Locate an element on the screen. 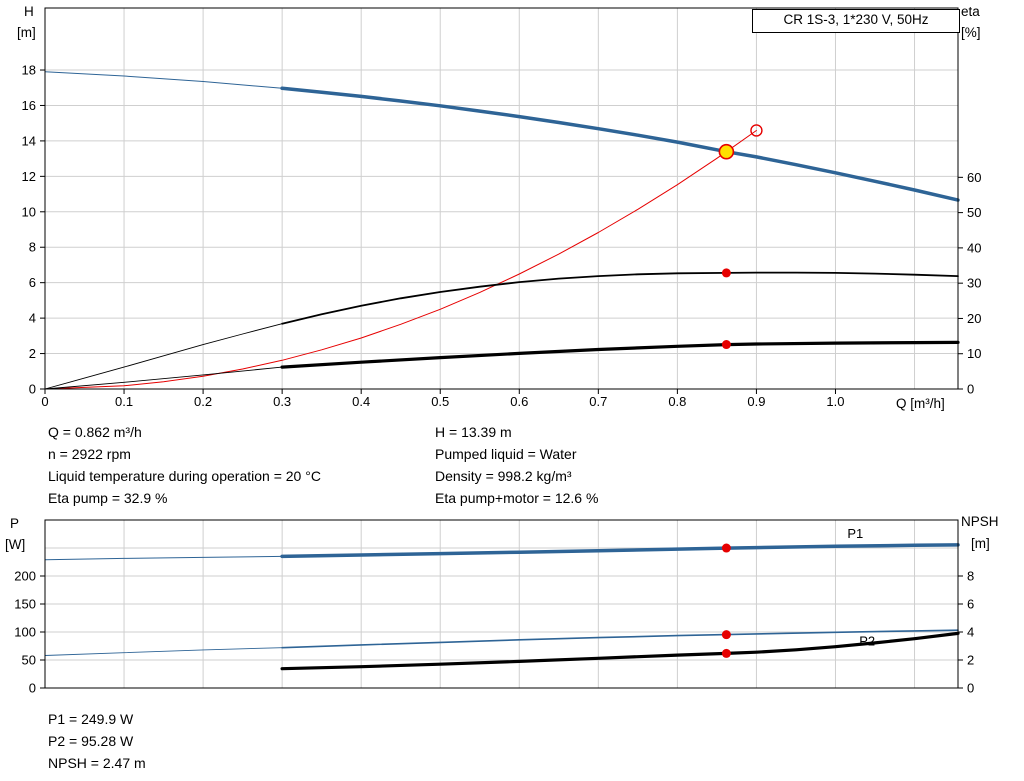  duty-point is located at coordinates (726, 151).